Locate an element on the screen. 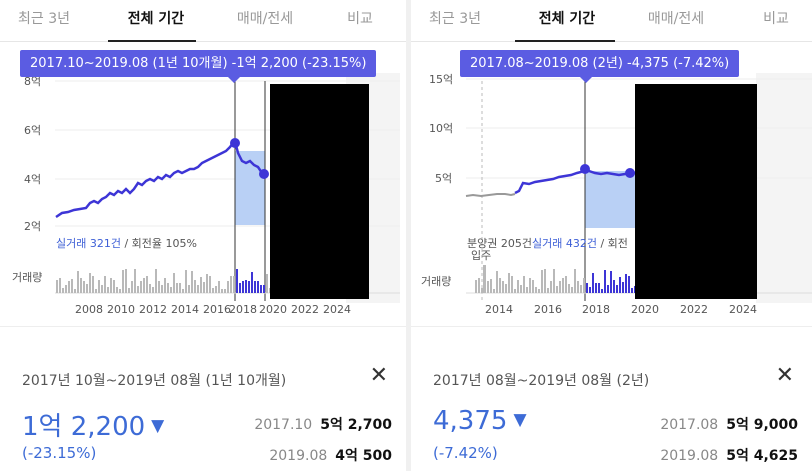  volume-label: 거래량 is located at coordinates (436, 281).